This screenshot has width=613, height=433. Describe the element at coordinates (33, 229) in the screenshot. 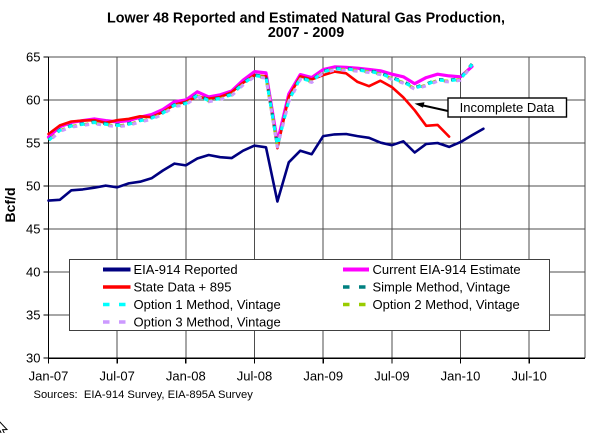

I see `svg-text: 45` at that location.